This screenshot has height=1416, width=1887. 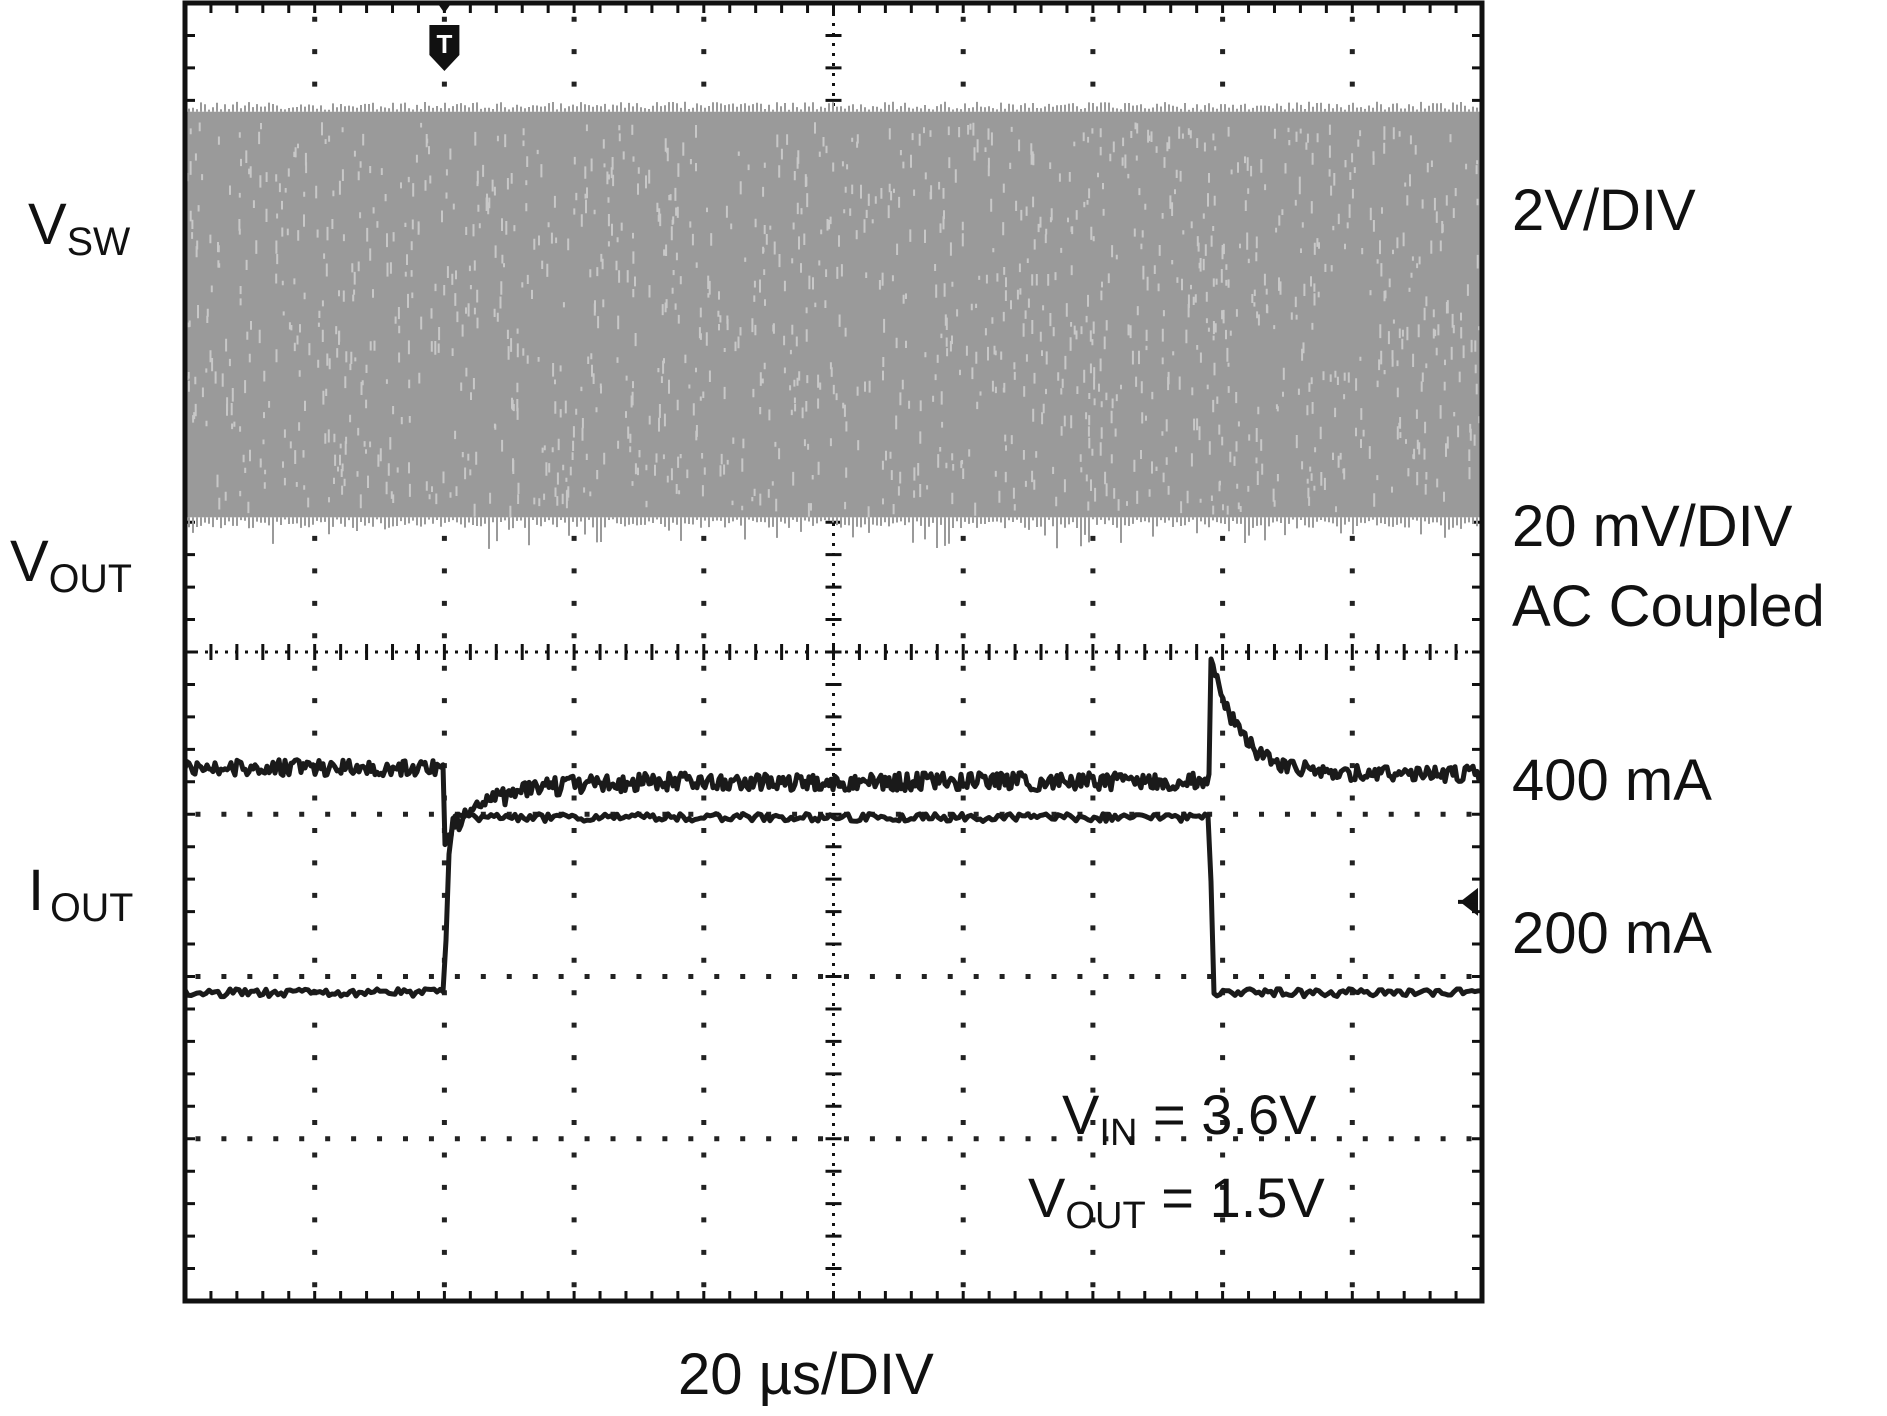 I want to click on trigger-marker-shape, so click(x=444, y=48).